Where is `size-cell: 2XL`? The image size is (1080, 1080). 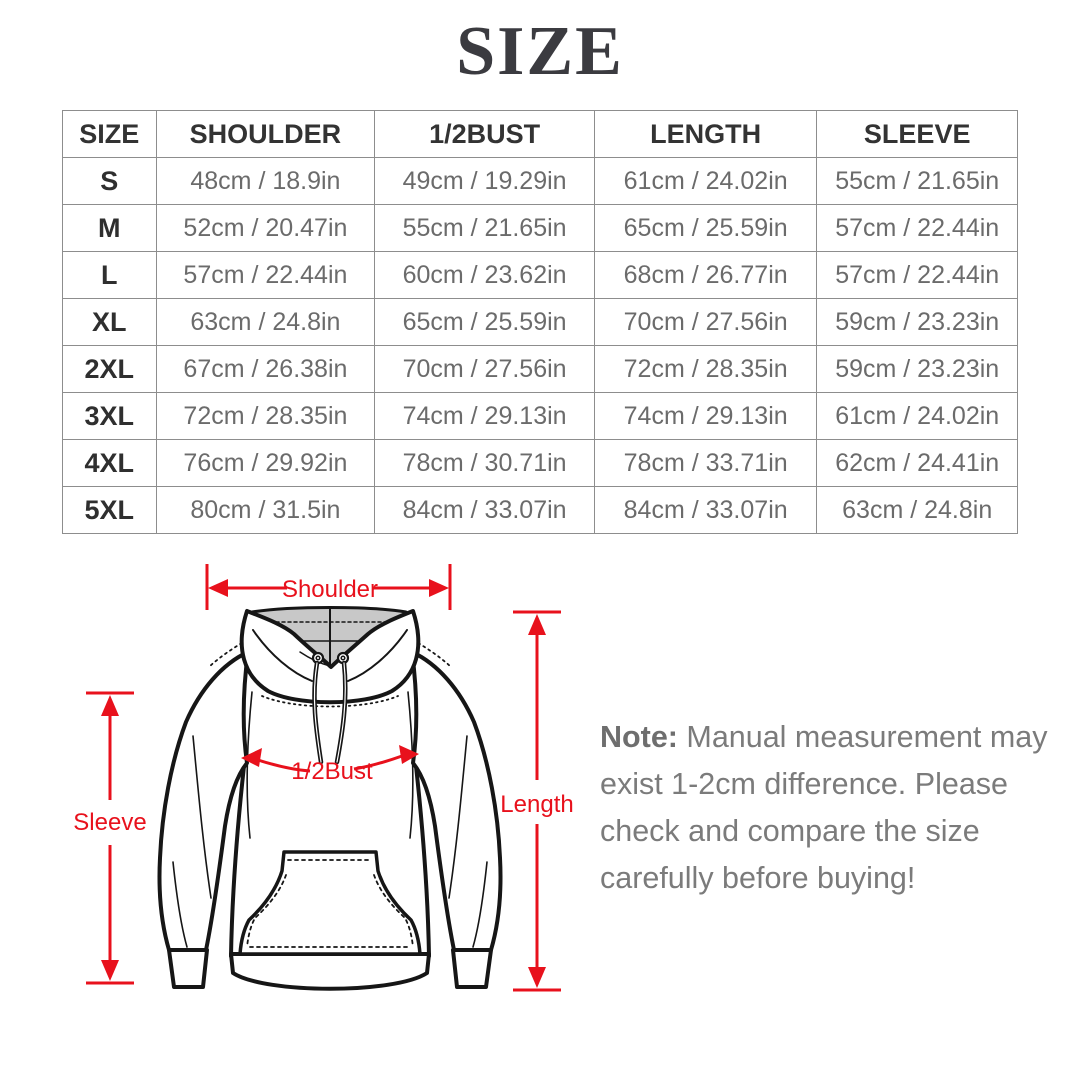
size-cell: 2XL is located at coordinates (109, 369).